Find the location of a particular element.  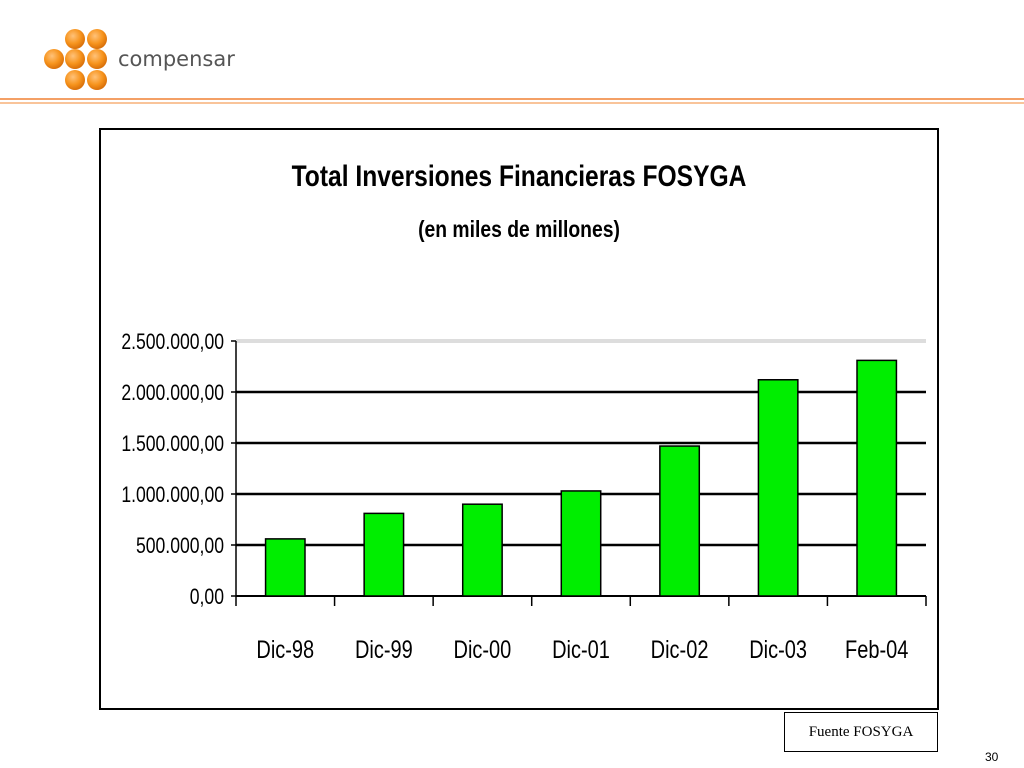

source-note: Fuente FOSYGA is located at coordinates (861, 732).